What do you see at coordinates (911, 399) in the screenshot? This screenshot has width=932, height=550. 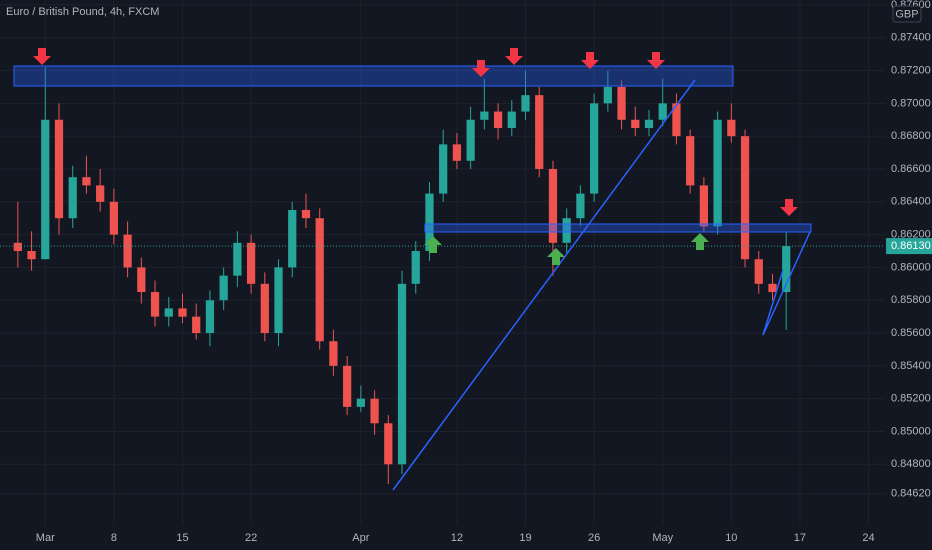 I see `y-tick-label: 0.85200` at bounding box center [911, 399].